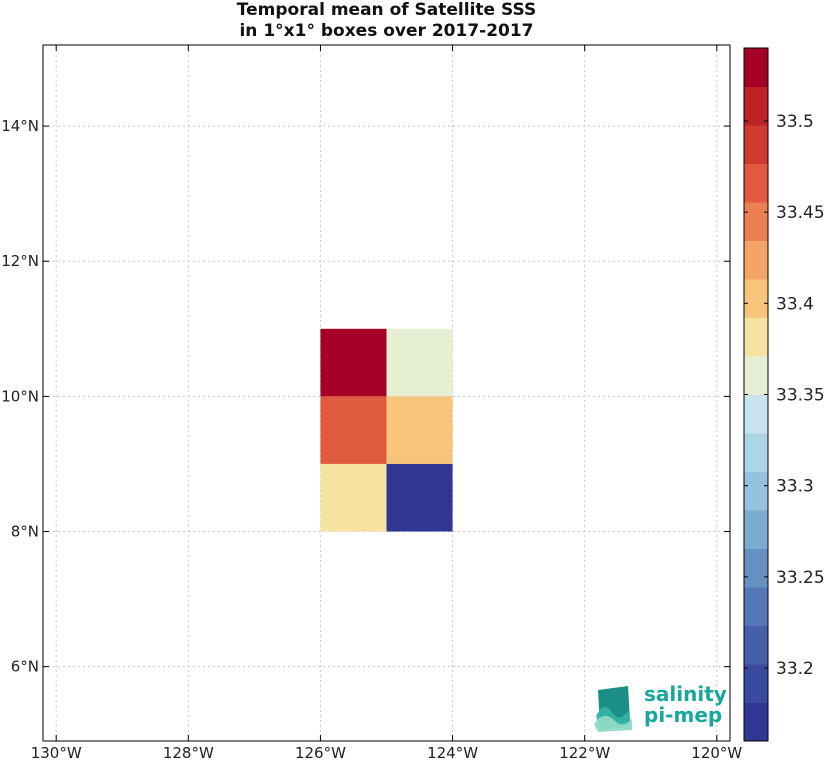  Describe the element at coordinates (386, 10) in the screenshot. I see `chart-title-line-1: Temporal mean of Satellite SSS` at that location.